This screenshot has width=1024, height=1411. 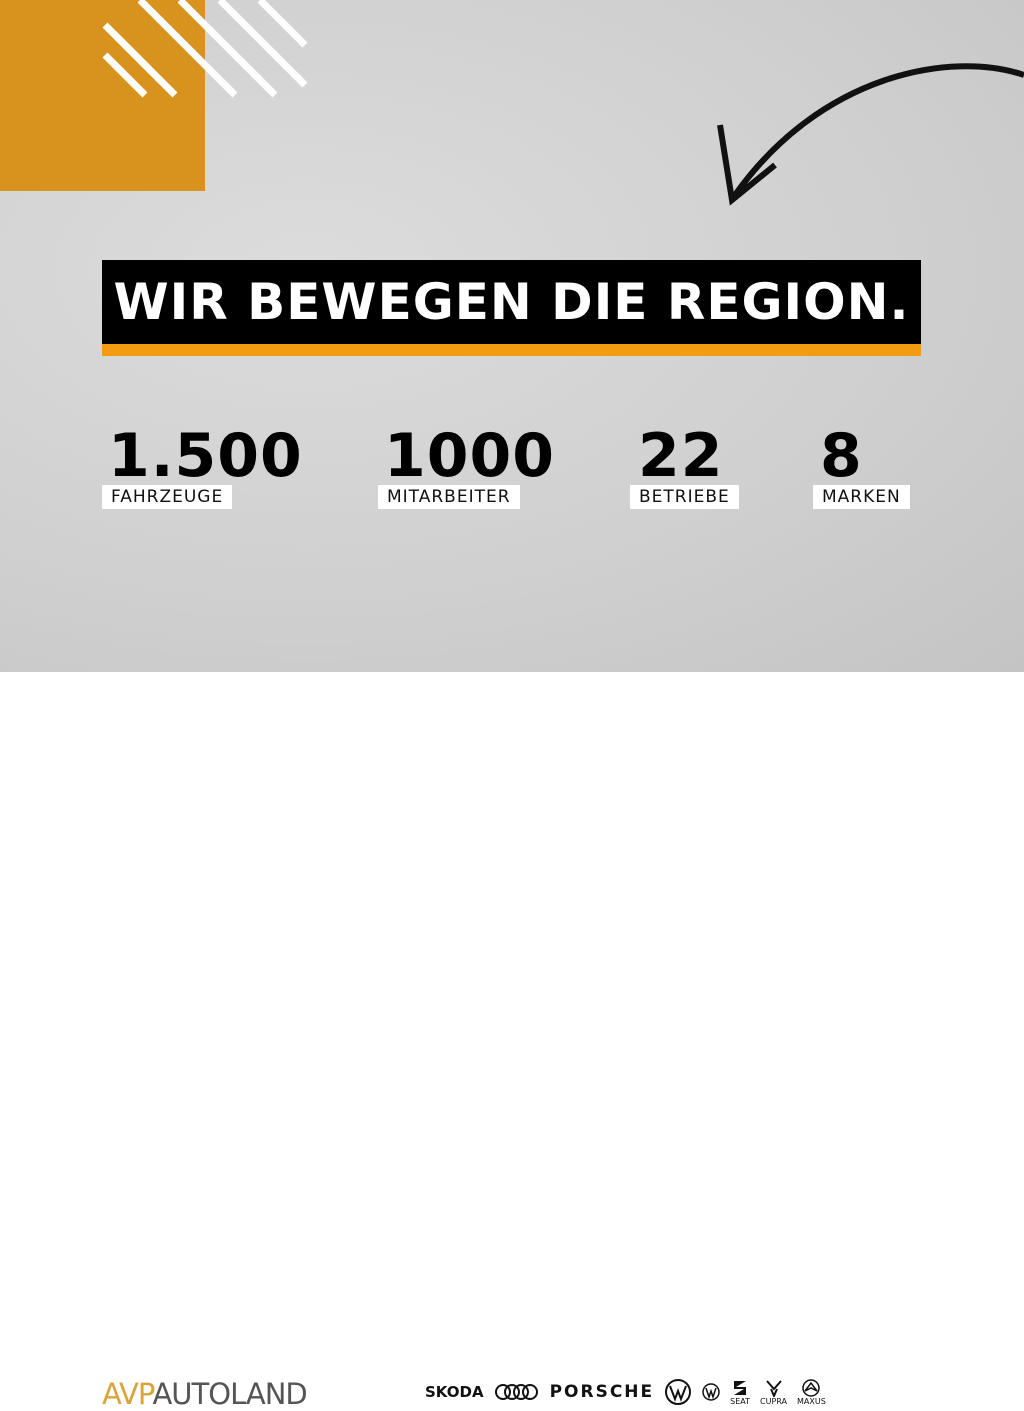 I want to click on audi-rings-icon, so click(x=516, y=1392).